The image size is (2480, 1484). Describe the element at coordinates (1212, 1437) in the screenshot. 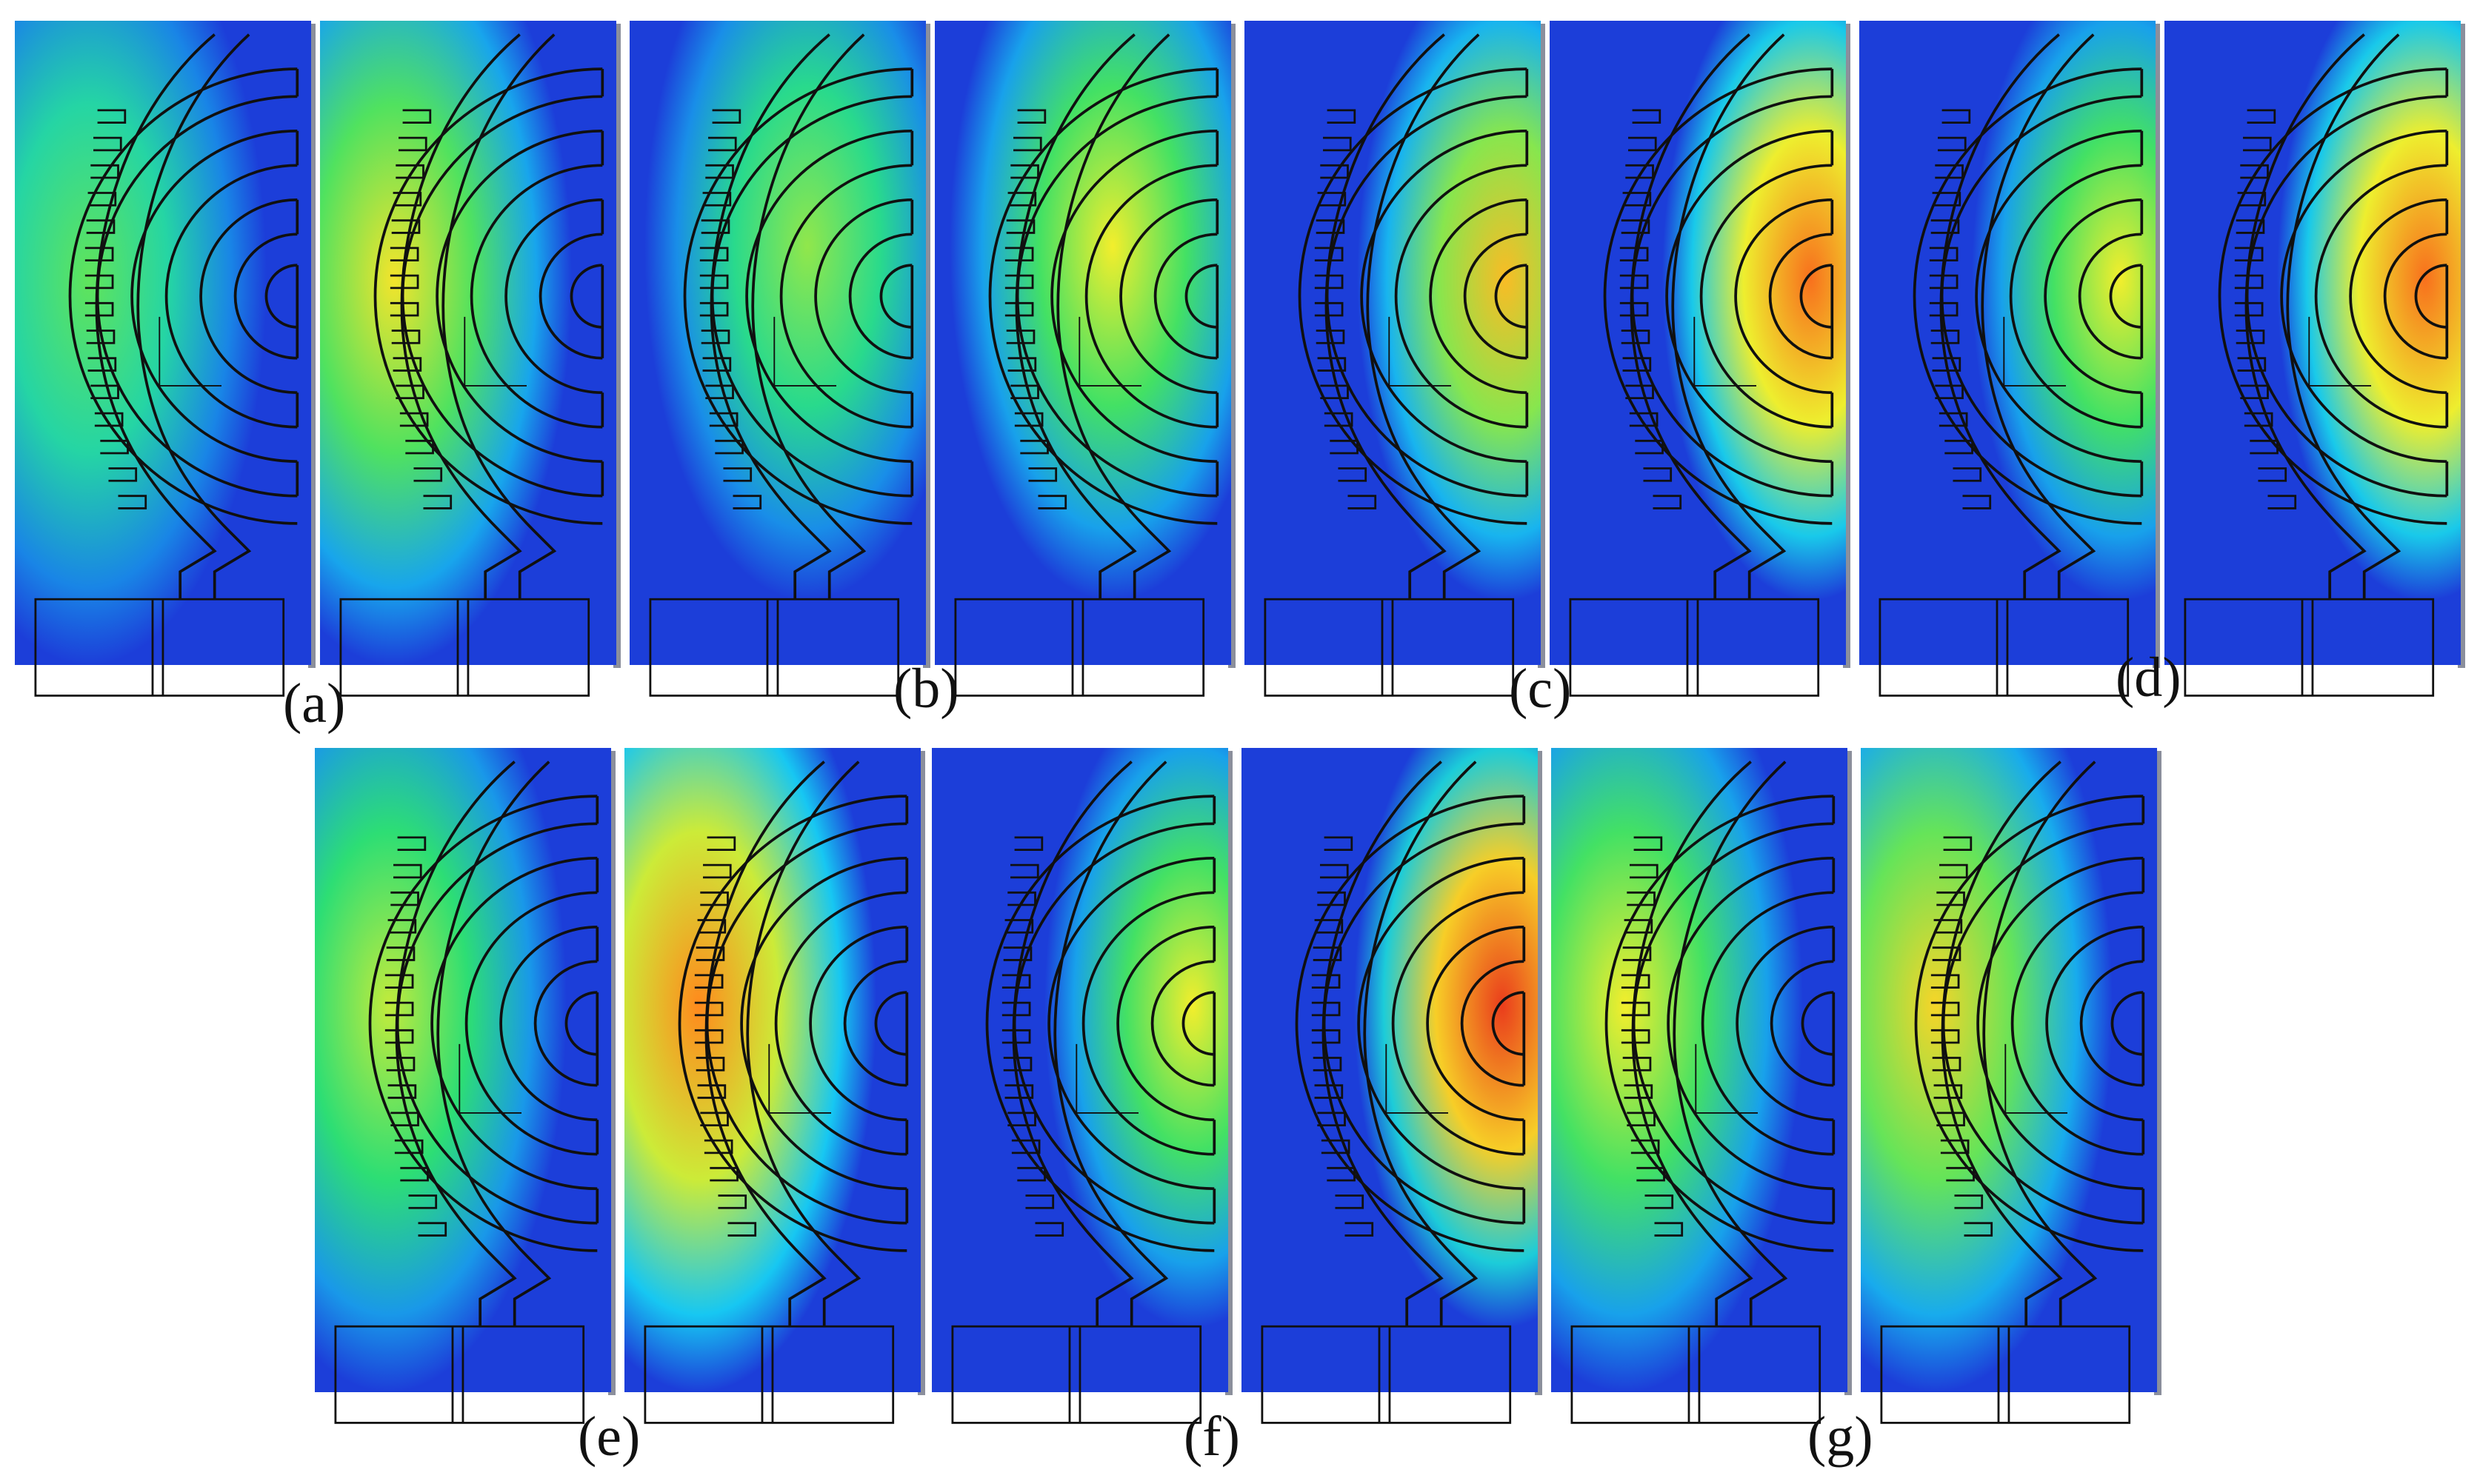

I see `caption-f: (f)` at that location.